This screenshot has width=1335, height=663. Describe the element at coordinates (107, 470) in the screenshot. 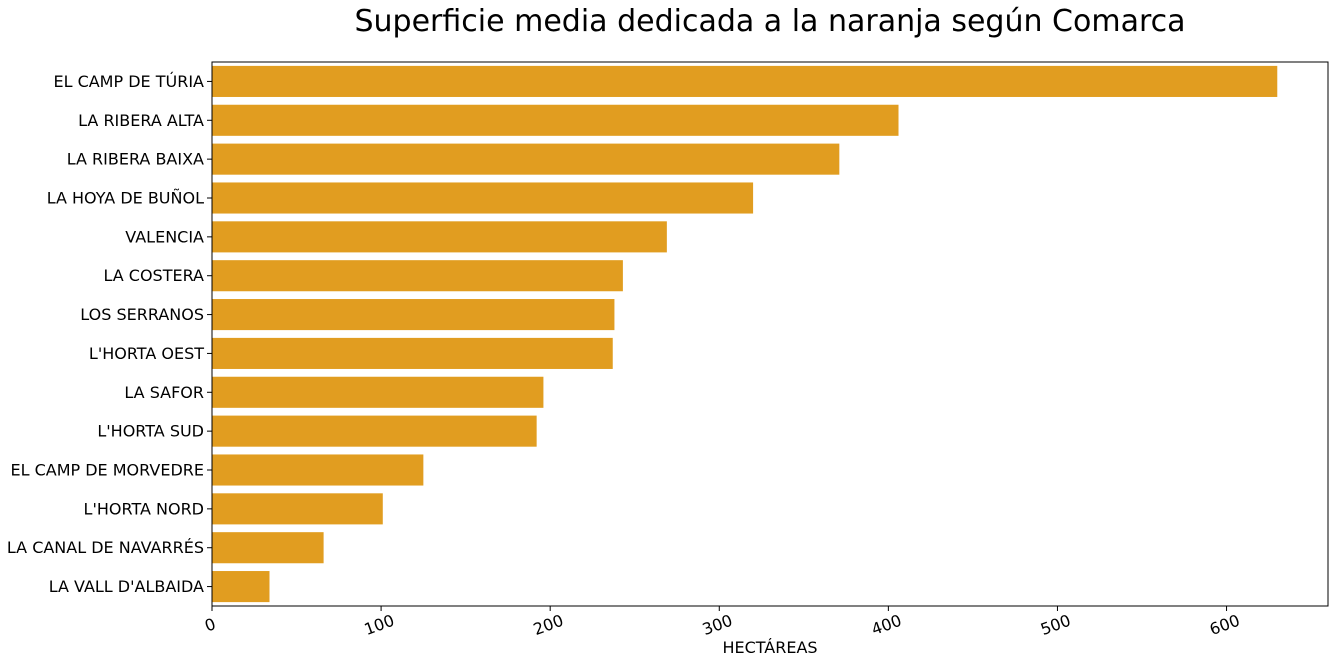

I see `category-label: EL CAMP DE MORVEDRE` at that location.